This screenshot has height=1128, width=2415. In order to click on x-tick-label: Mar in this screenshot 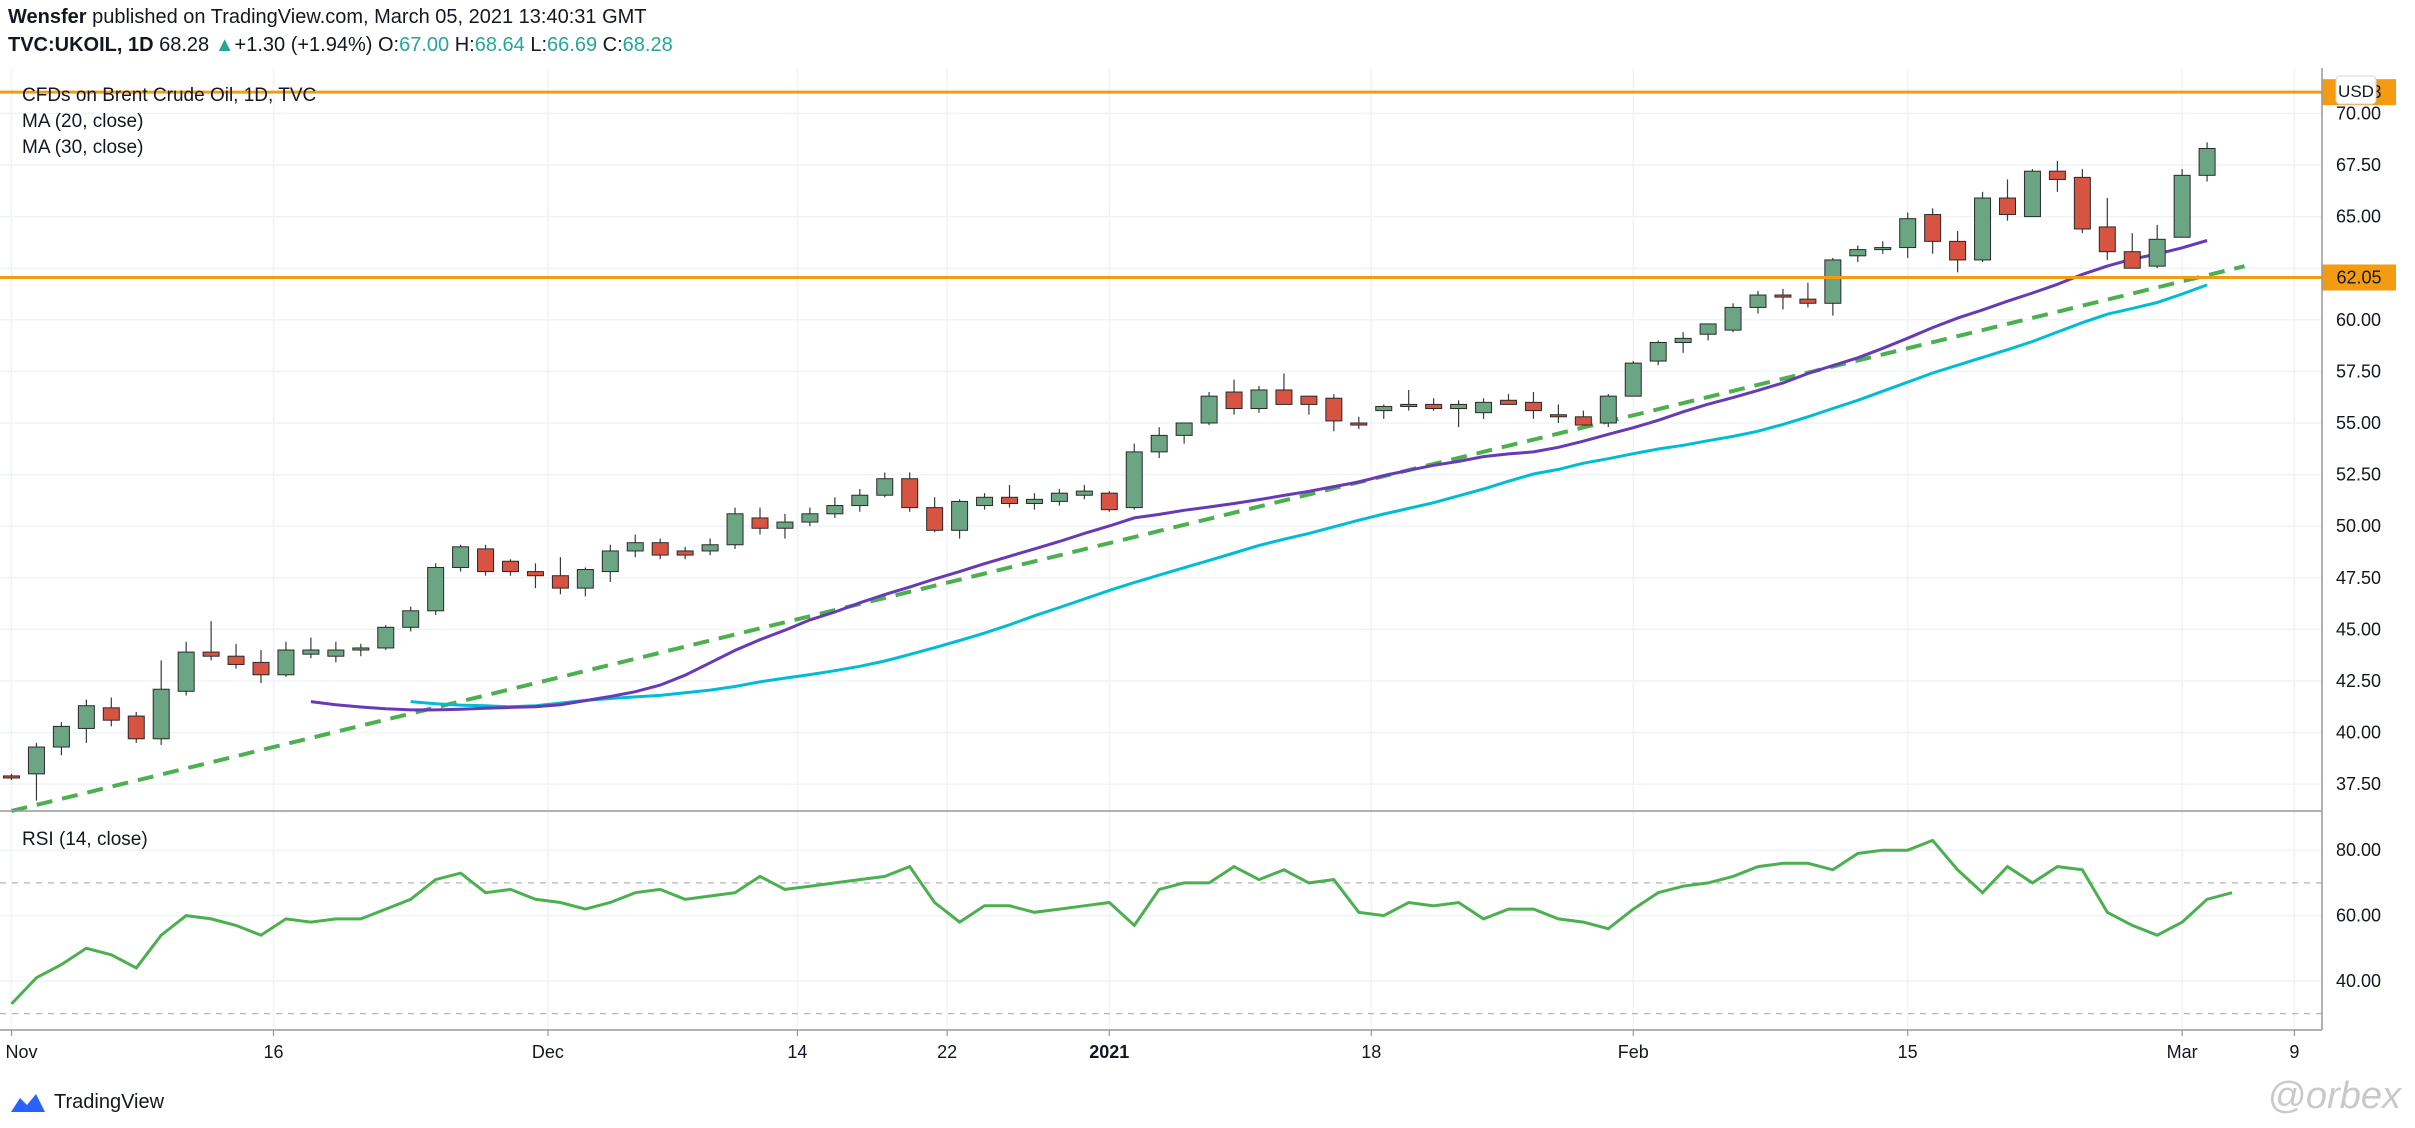, I will do `click(2182, 1052)`.